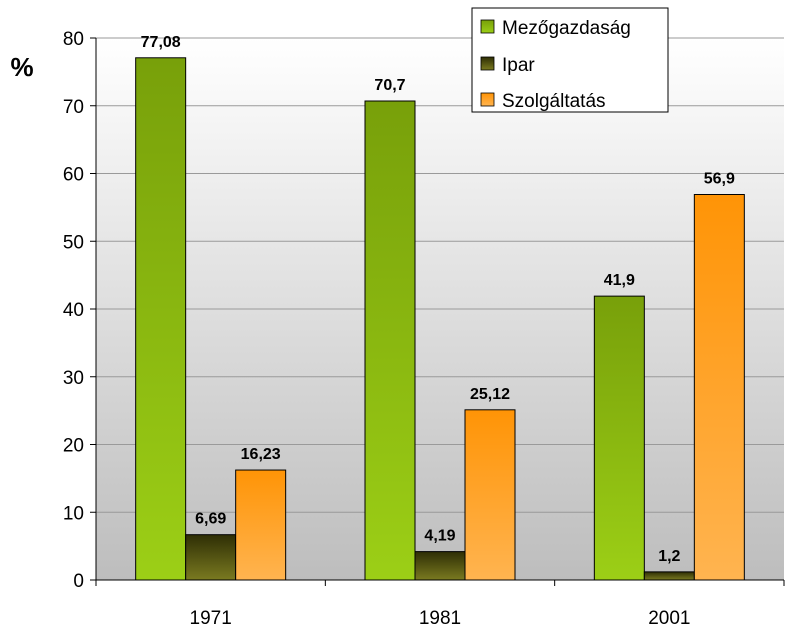  I want to click on y-tick-label-50: 50, so click(73, 242).